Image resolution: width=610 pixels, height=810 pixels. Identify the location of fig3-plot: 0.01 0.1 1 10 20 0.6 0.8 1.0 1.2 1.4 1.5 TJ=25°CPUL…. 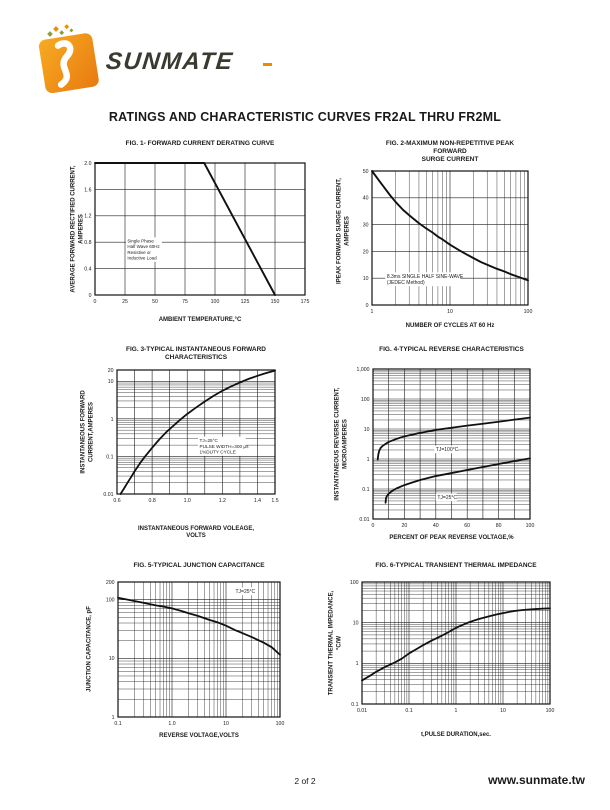
(190, 435).